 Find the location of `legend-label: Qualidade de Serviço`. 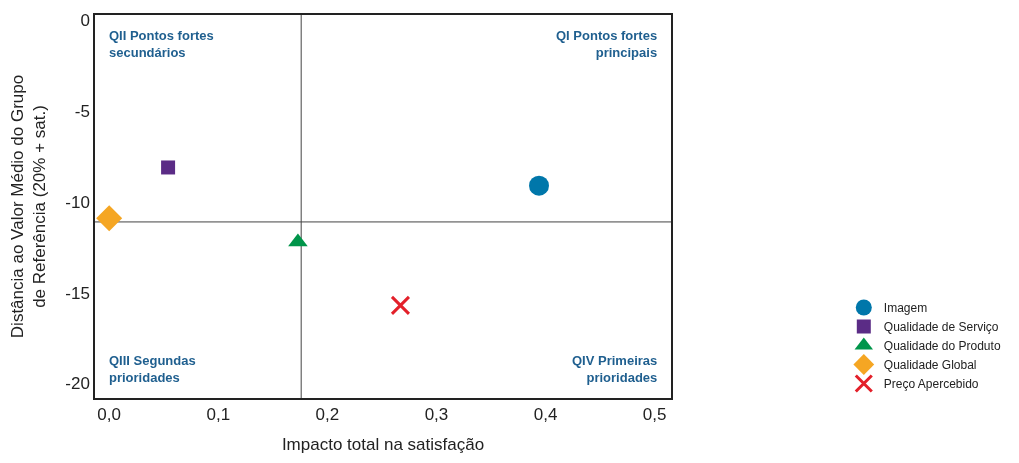

legend-label: Qualidade de Serviço is located at coordinates (941, 327).